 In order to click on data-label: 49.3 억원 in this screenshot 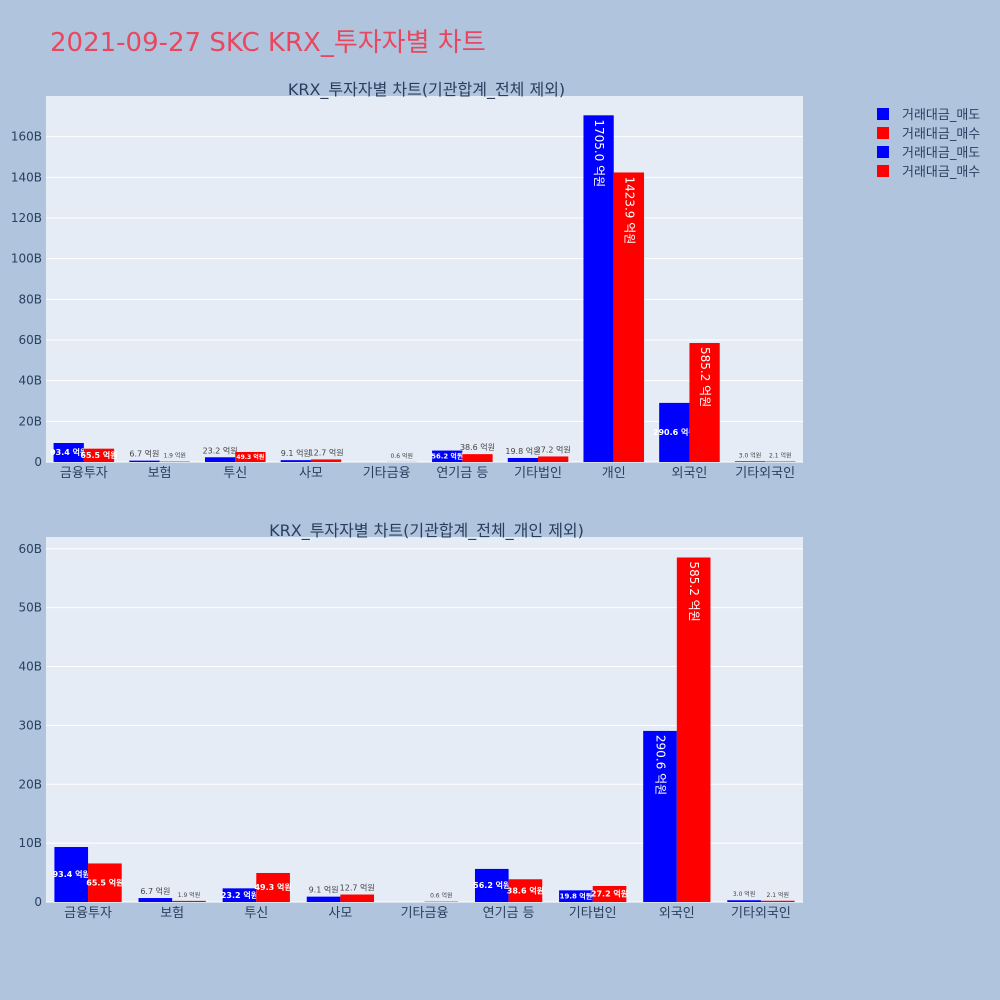, I will do `click(272, 887)`.